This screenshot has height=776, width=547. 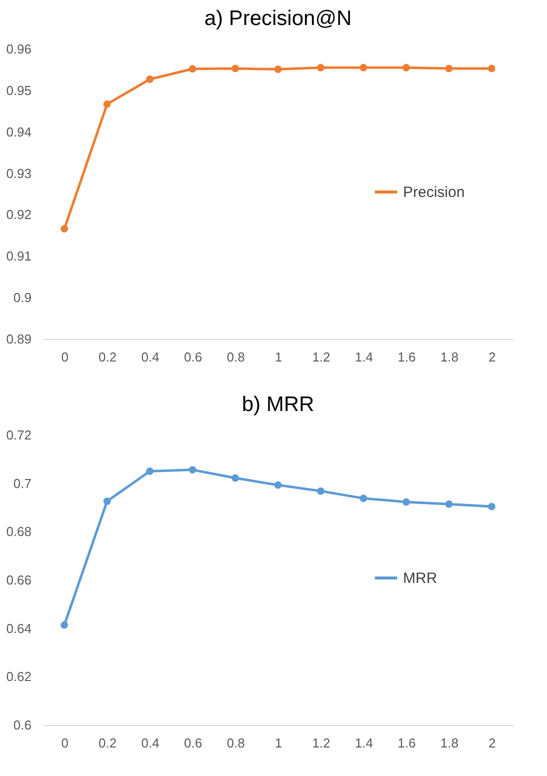 I want to click on y-tick-label: 0.7, so click(x=22, y=483).